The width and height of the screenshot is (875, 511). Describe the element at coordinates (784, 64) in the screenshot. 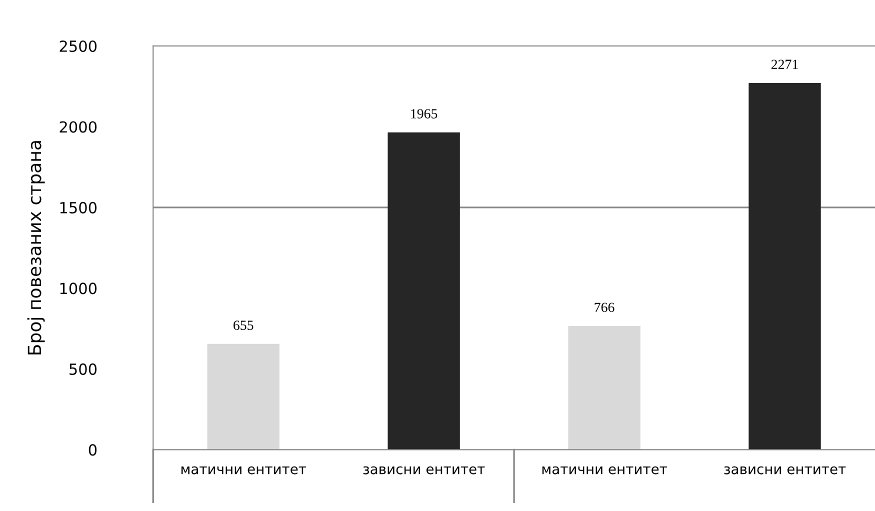

I see `data-label: 2271` at that location.